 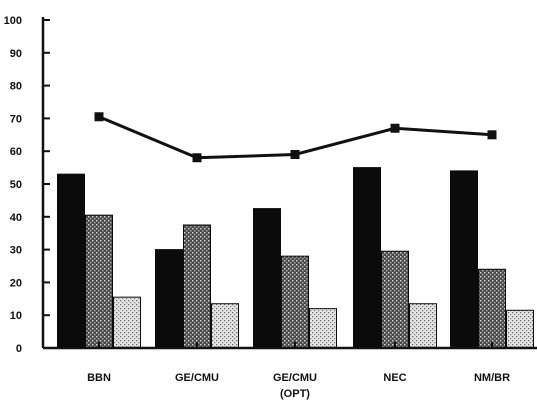 What do you see at coordinates (16, 54) in the screenshot?
I see `y-tick-label-90: 90` at bounding box center [16, 54].